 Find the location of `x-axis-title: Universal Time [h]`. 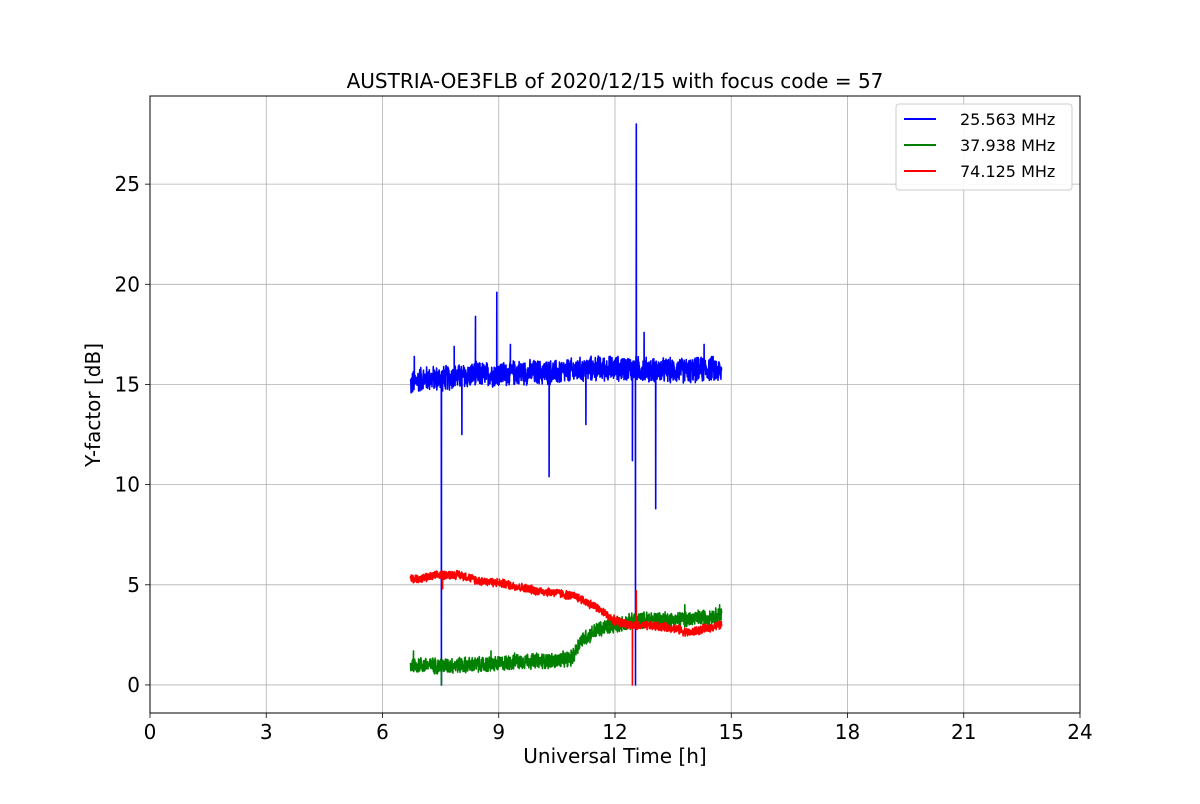

x-axis-title: Universal Time [h] is located at coordinates (614, 756).